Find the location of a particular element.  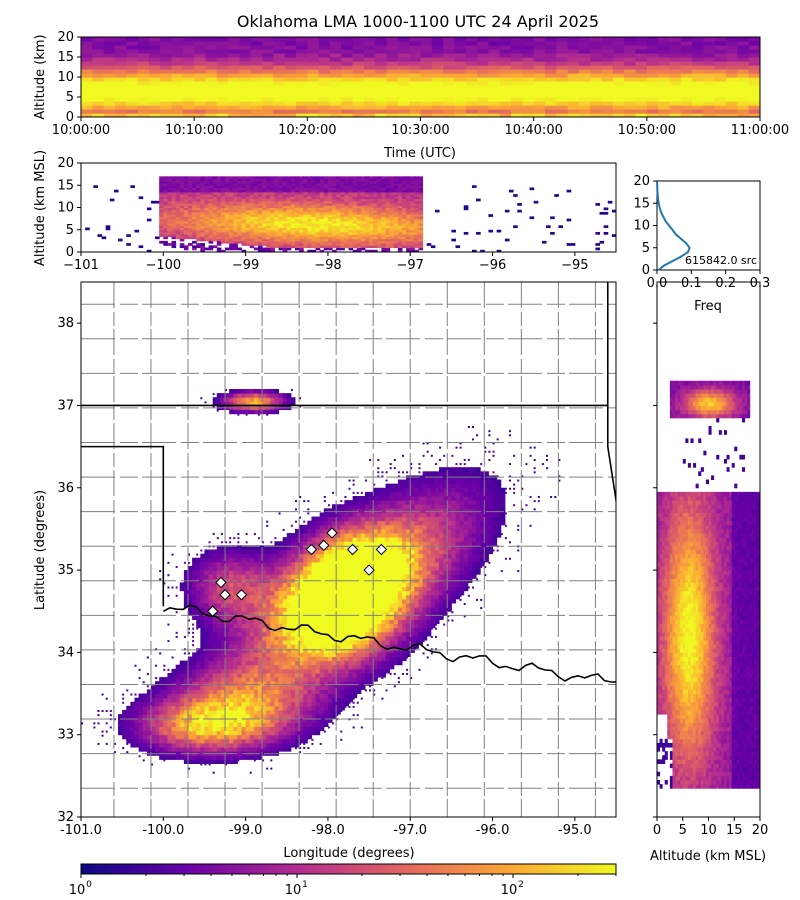

time-height-ylabel: Altitude (km) is located at coordinates (40, 76).